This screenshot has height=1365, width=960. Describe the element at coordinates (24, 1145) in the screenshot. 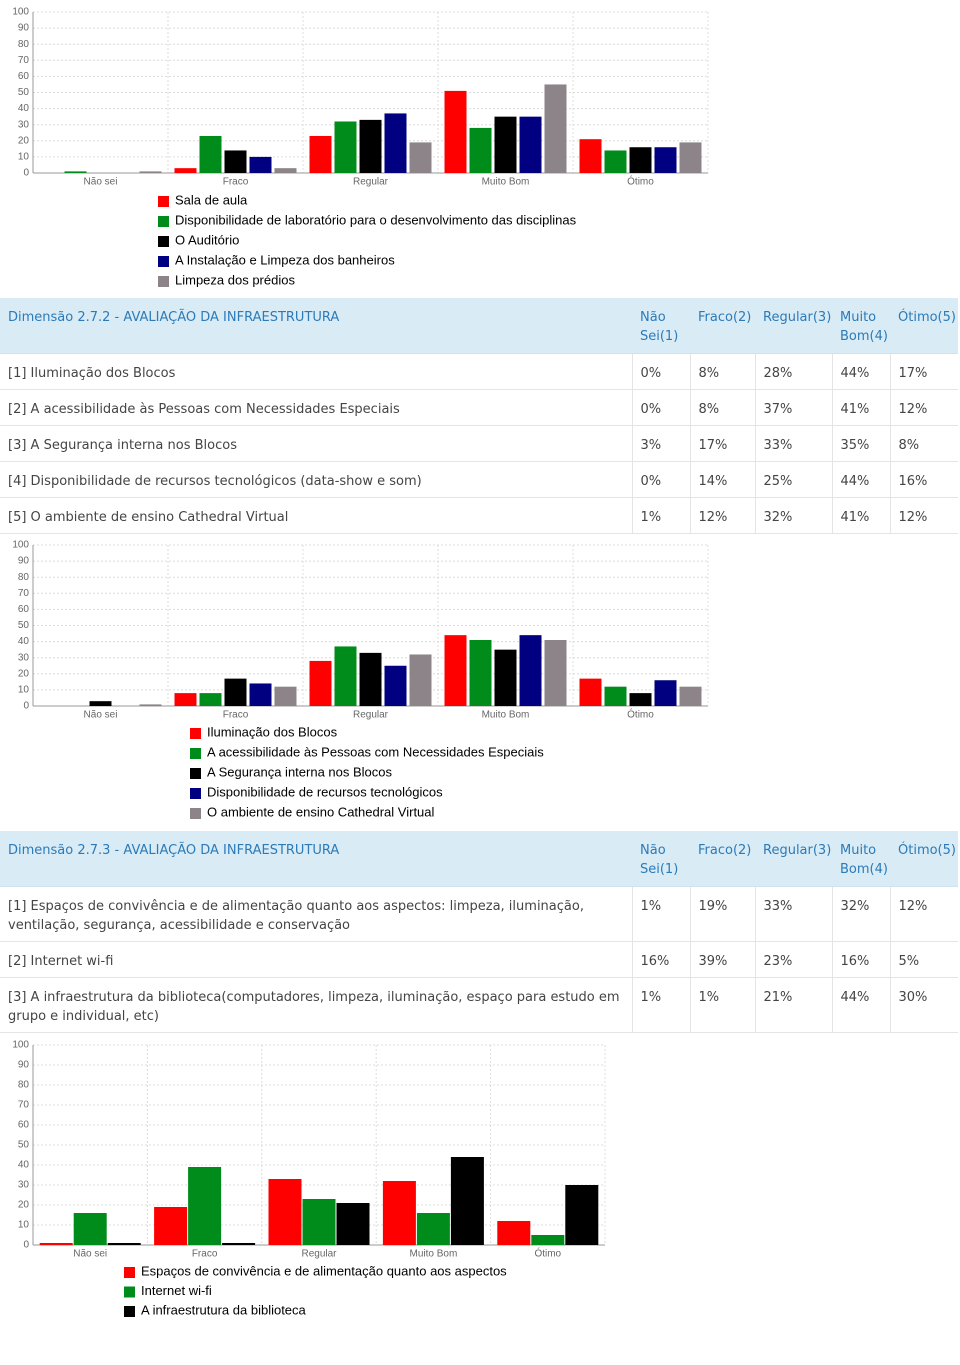

I see `y-tick-label: 50` at that location.